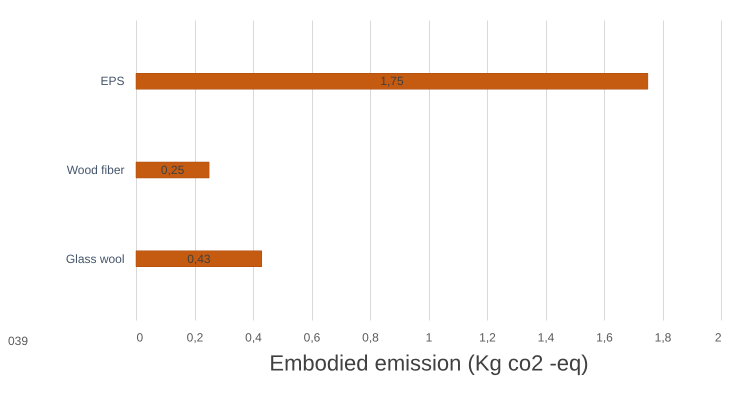  What do you see at coordinates (95, 259) in the screenshot?
I see `y-tick-label: Glass wool` at bounding box center [95, 259].